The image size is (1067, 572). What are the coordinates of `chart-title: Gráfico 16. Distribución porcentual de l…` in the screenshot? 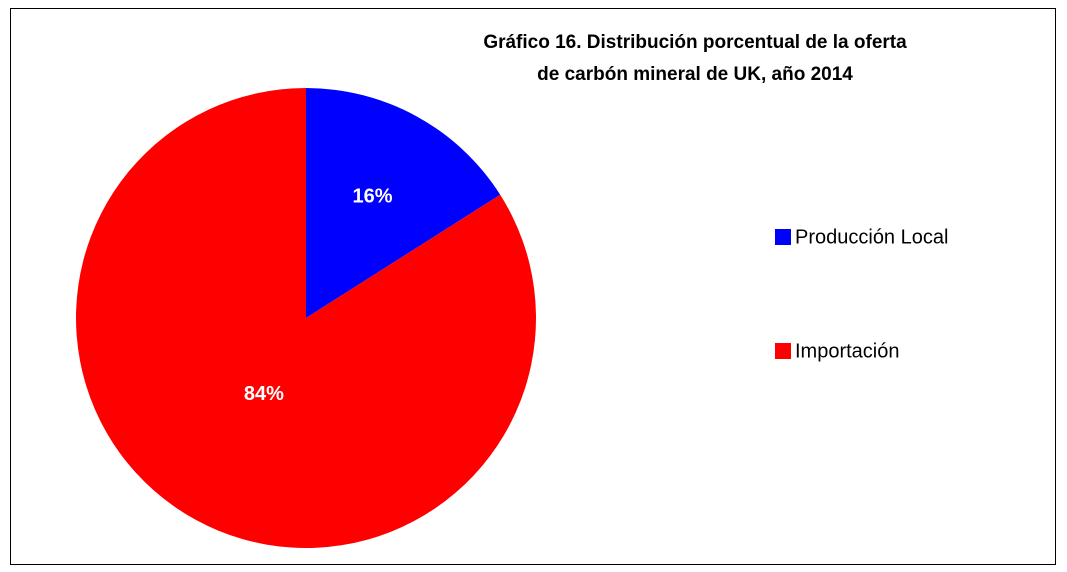 It's located at (695, 42).